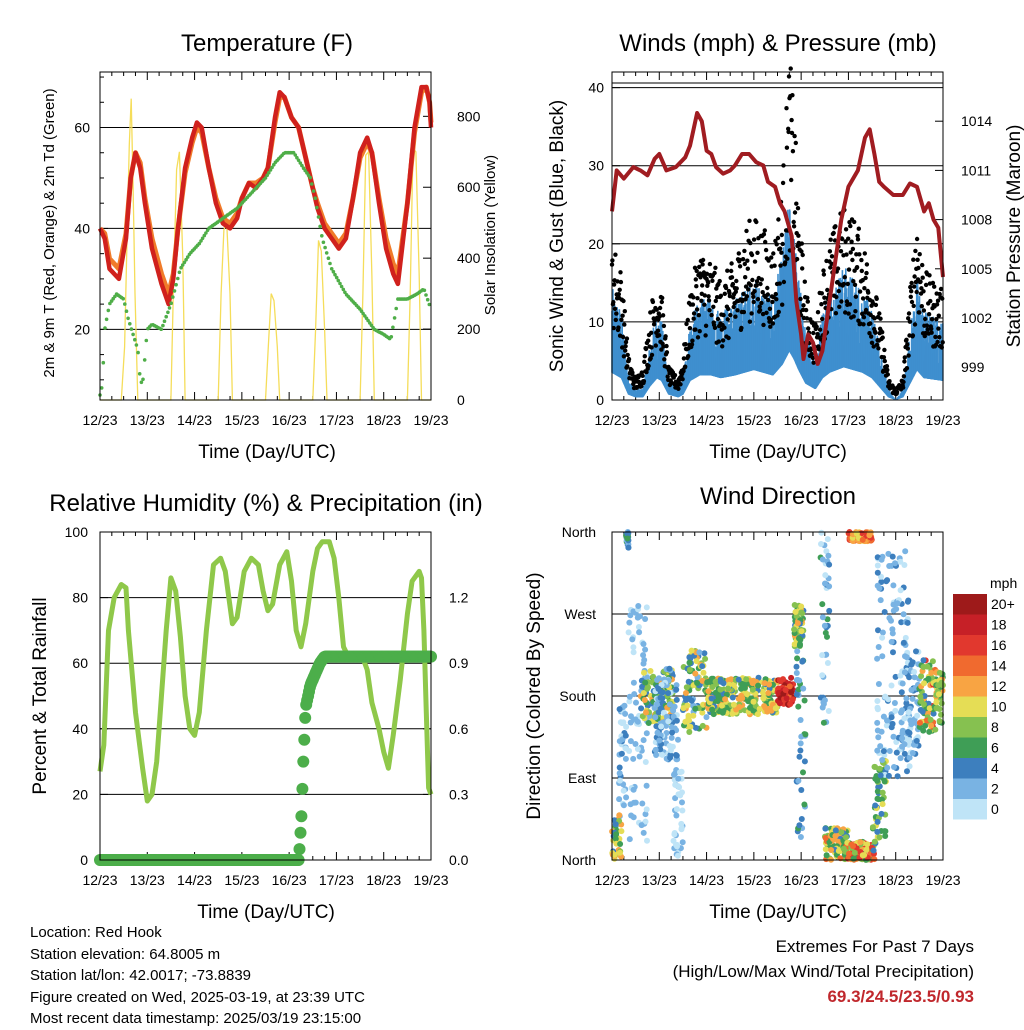  Describe the element at coordinates (900, 996) in the screenshot. I see `extremes-values: 69.3/24.5/23.5/0.93` at that location.